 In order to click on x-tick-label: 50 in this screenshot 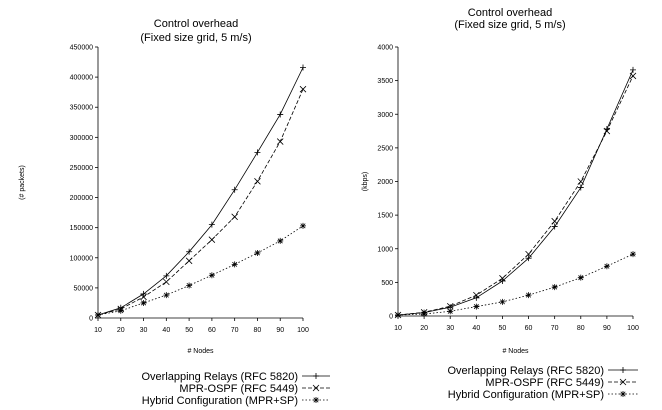, I will do `click(189, 330)`.